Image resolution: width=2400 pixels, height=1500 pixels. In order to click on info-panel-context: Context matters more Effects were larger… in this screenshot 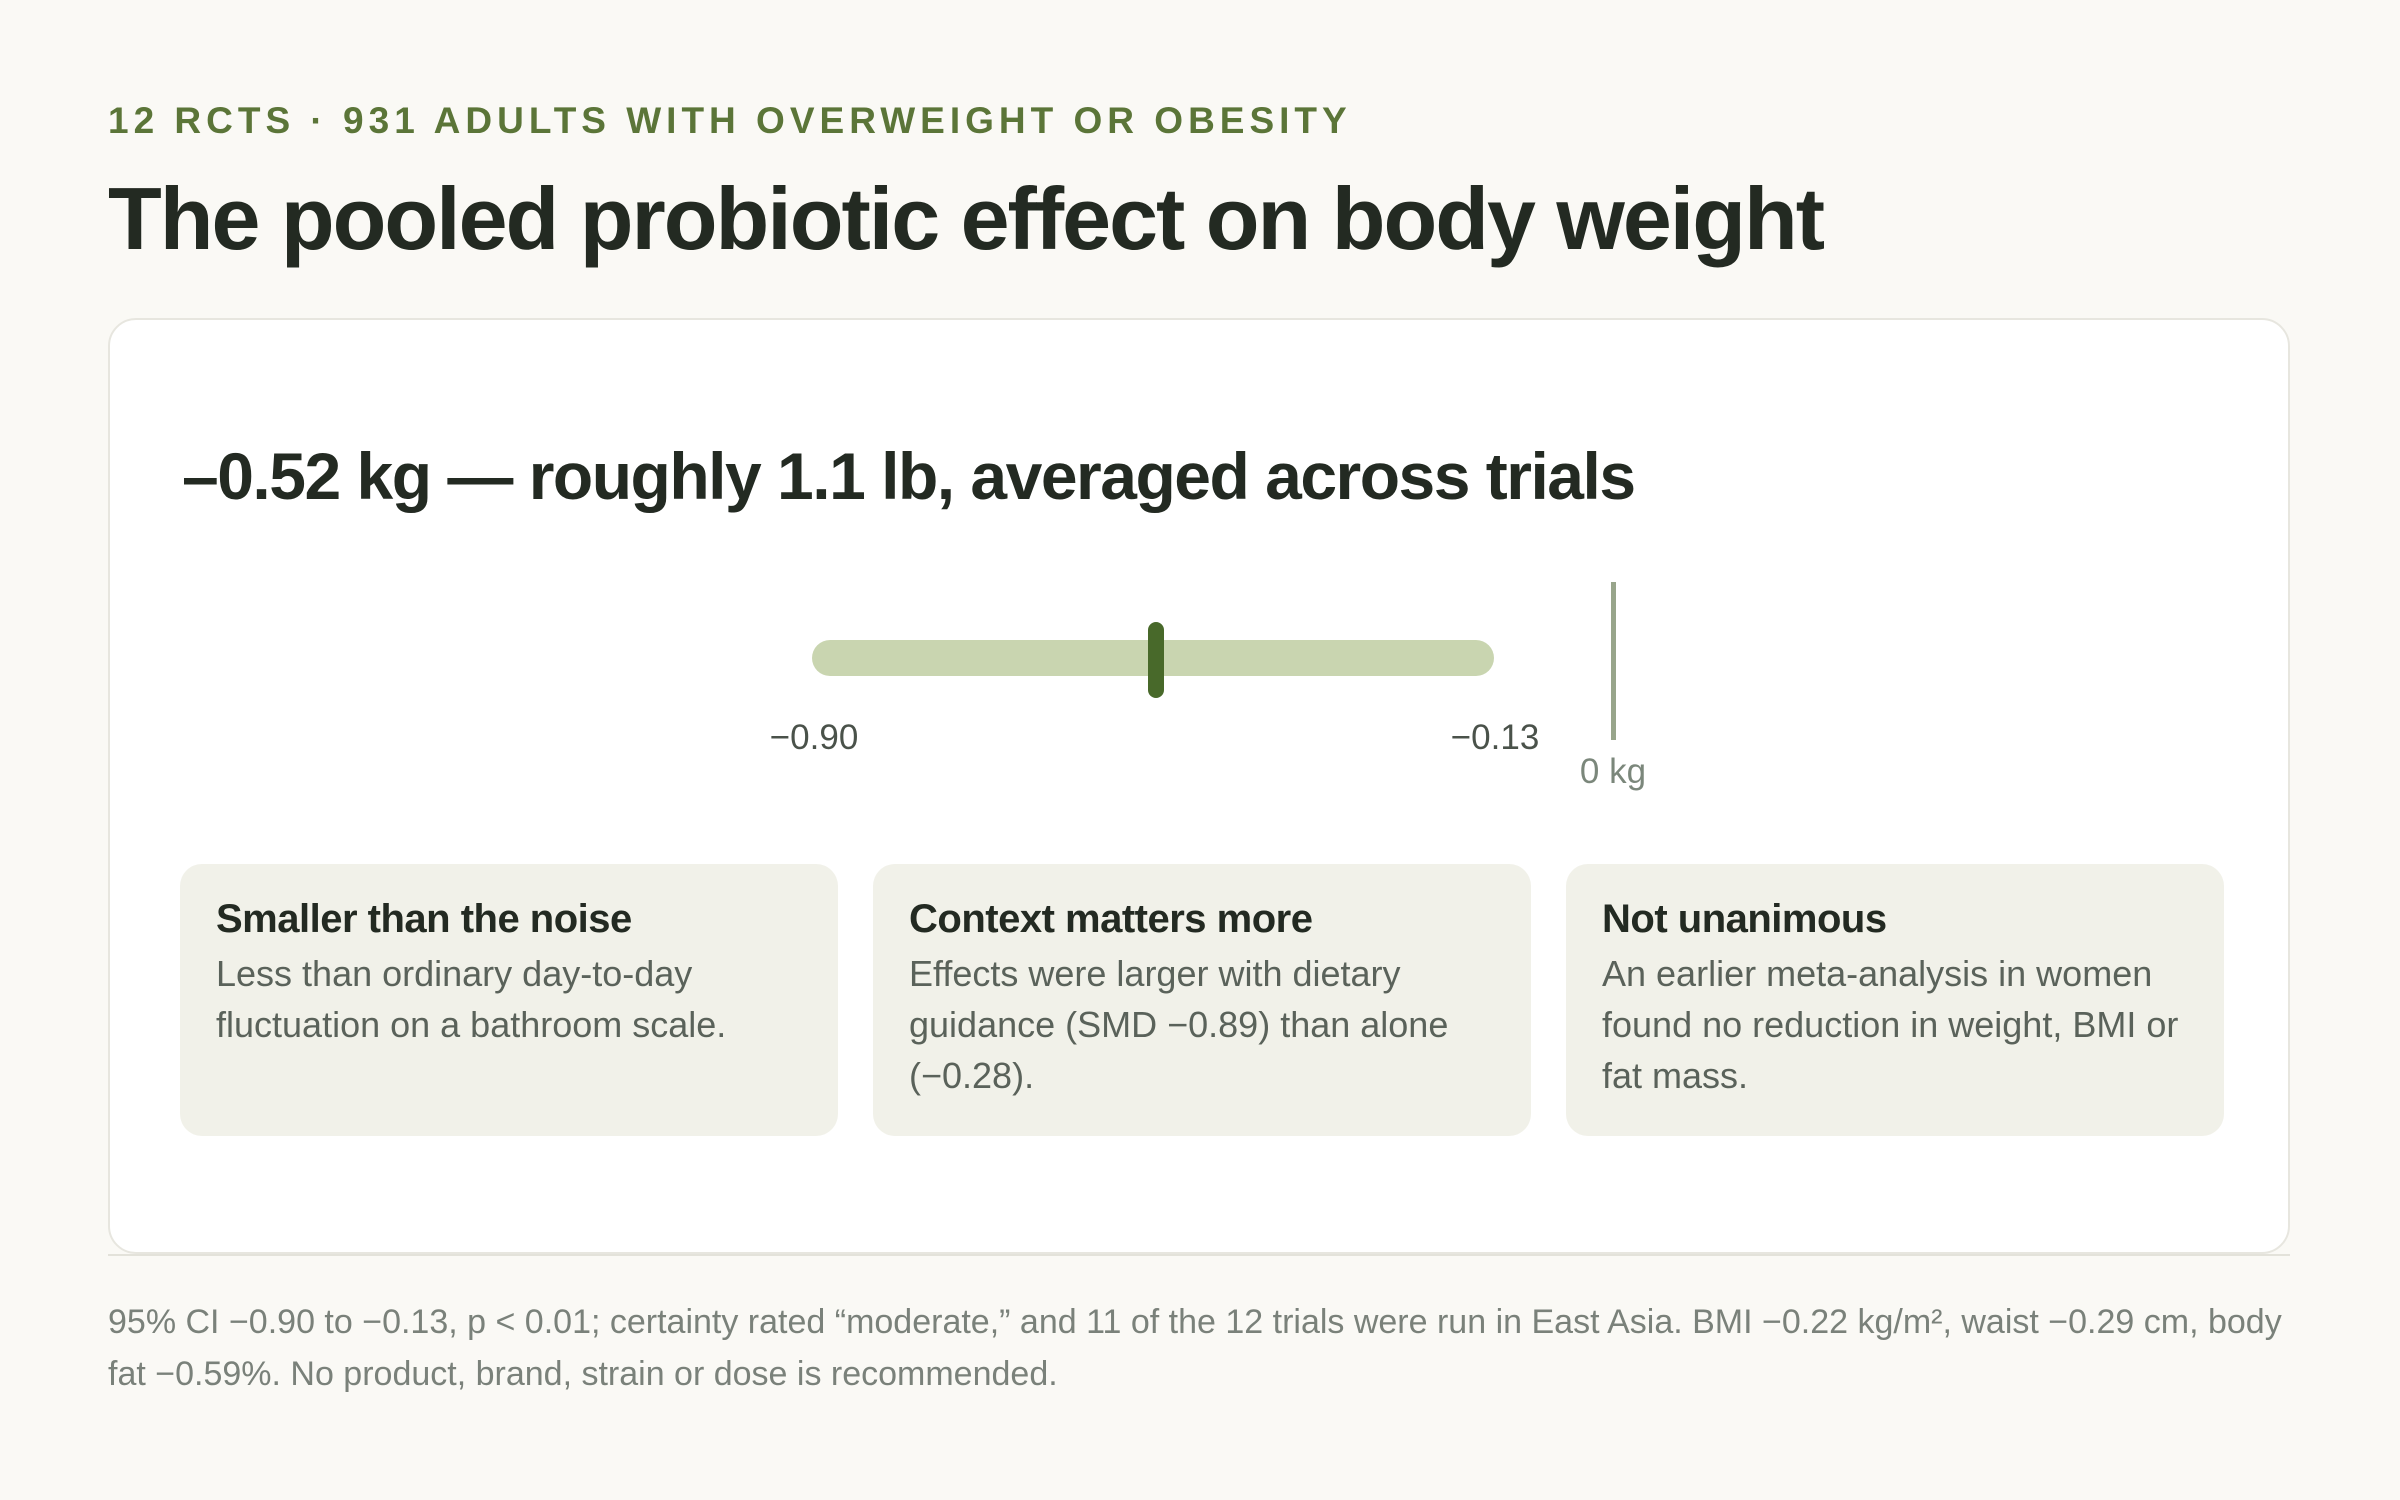, I will do `click(1202, 1000)`.